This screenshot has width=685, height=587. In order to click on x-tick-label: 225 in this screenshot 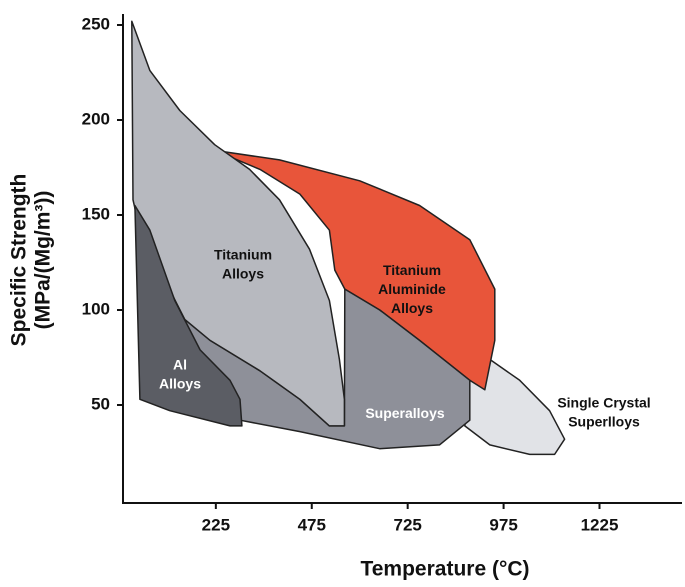, I will do `click(216, 524)`.